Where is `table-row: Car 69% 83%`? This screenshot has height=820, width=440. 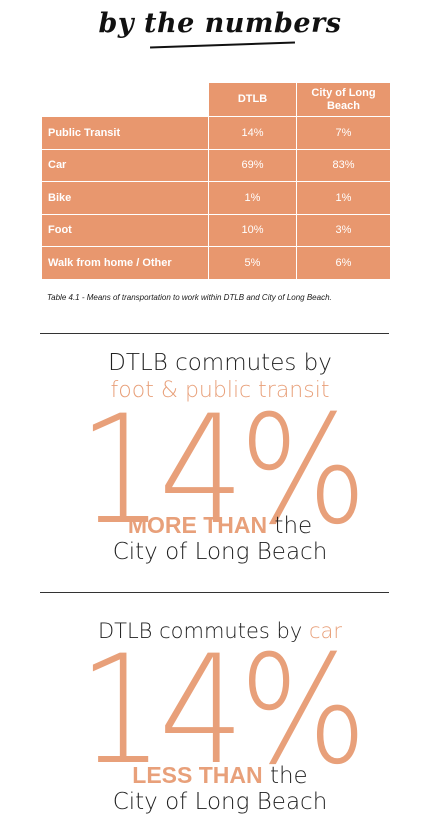
table-row: Car 69% 83% is located at coordinates (216, 165).